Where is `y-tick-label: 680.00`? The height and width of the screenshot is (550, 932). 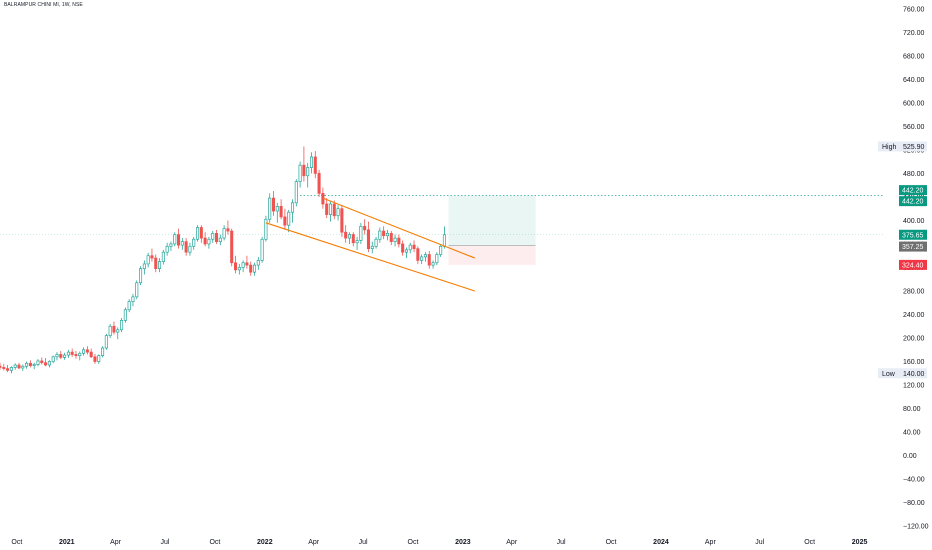 y-tick-label: 680.00 is located at coordinates (914, 56).